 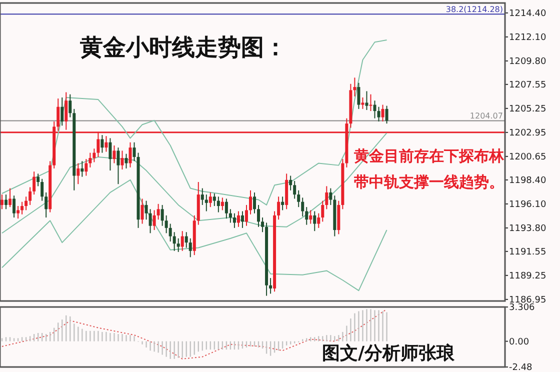 I want to click on y-tick-label: 1191.55, so click(x=527, y=252).